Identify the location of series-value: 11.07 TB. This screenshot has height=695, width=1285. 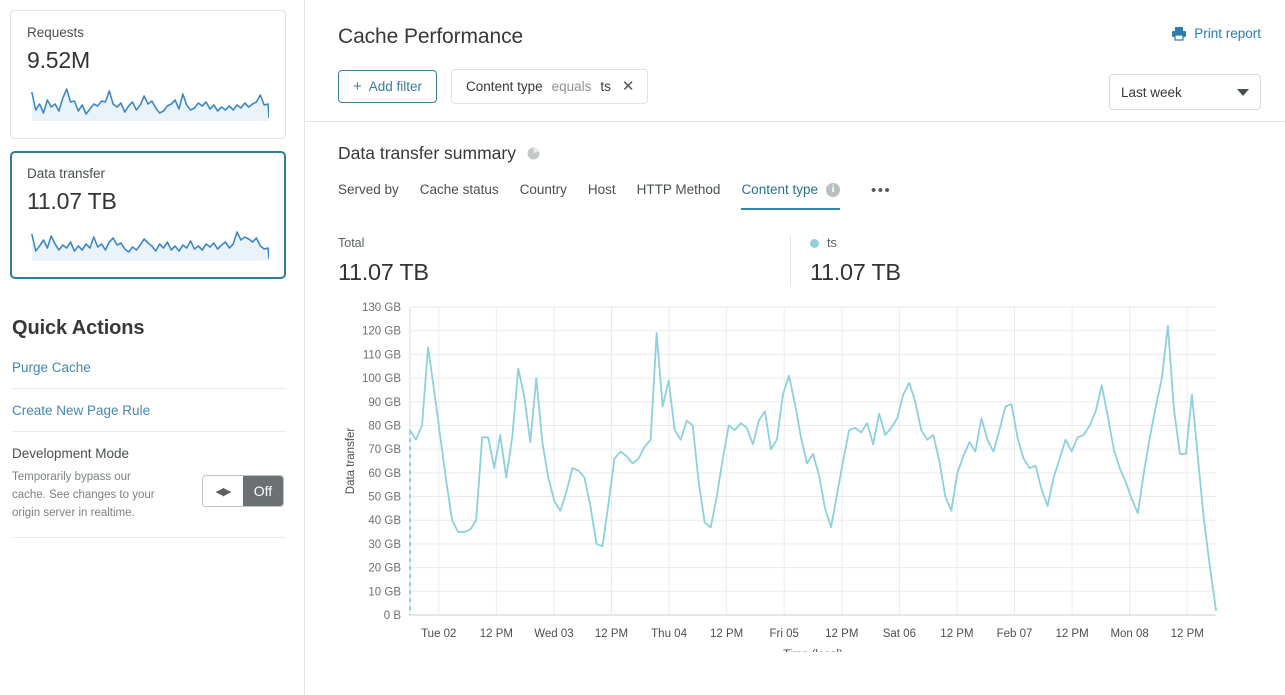
(855, 272).